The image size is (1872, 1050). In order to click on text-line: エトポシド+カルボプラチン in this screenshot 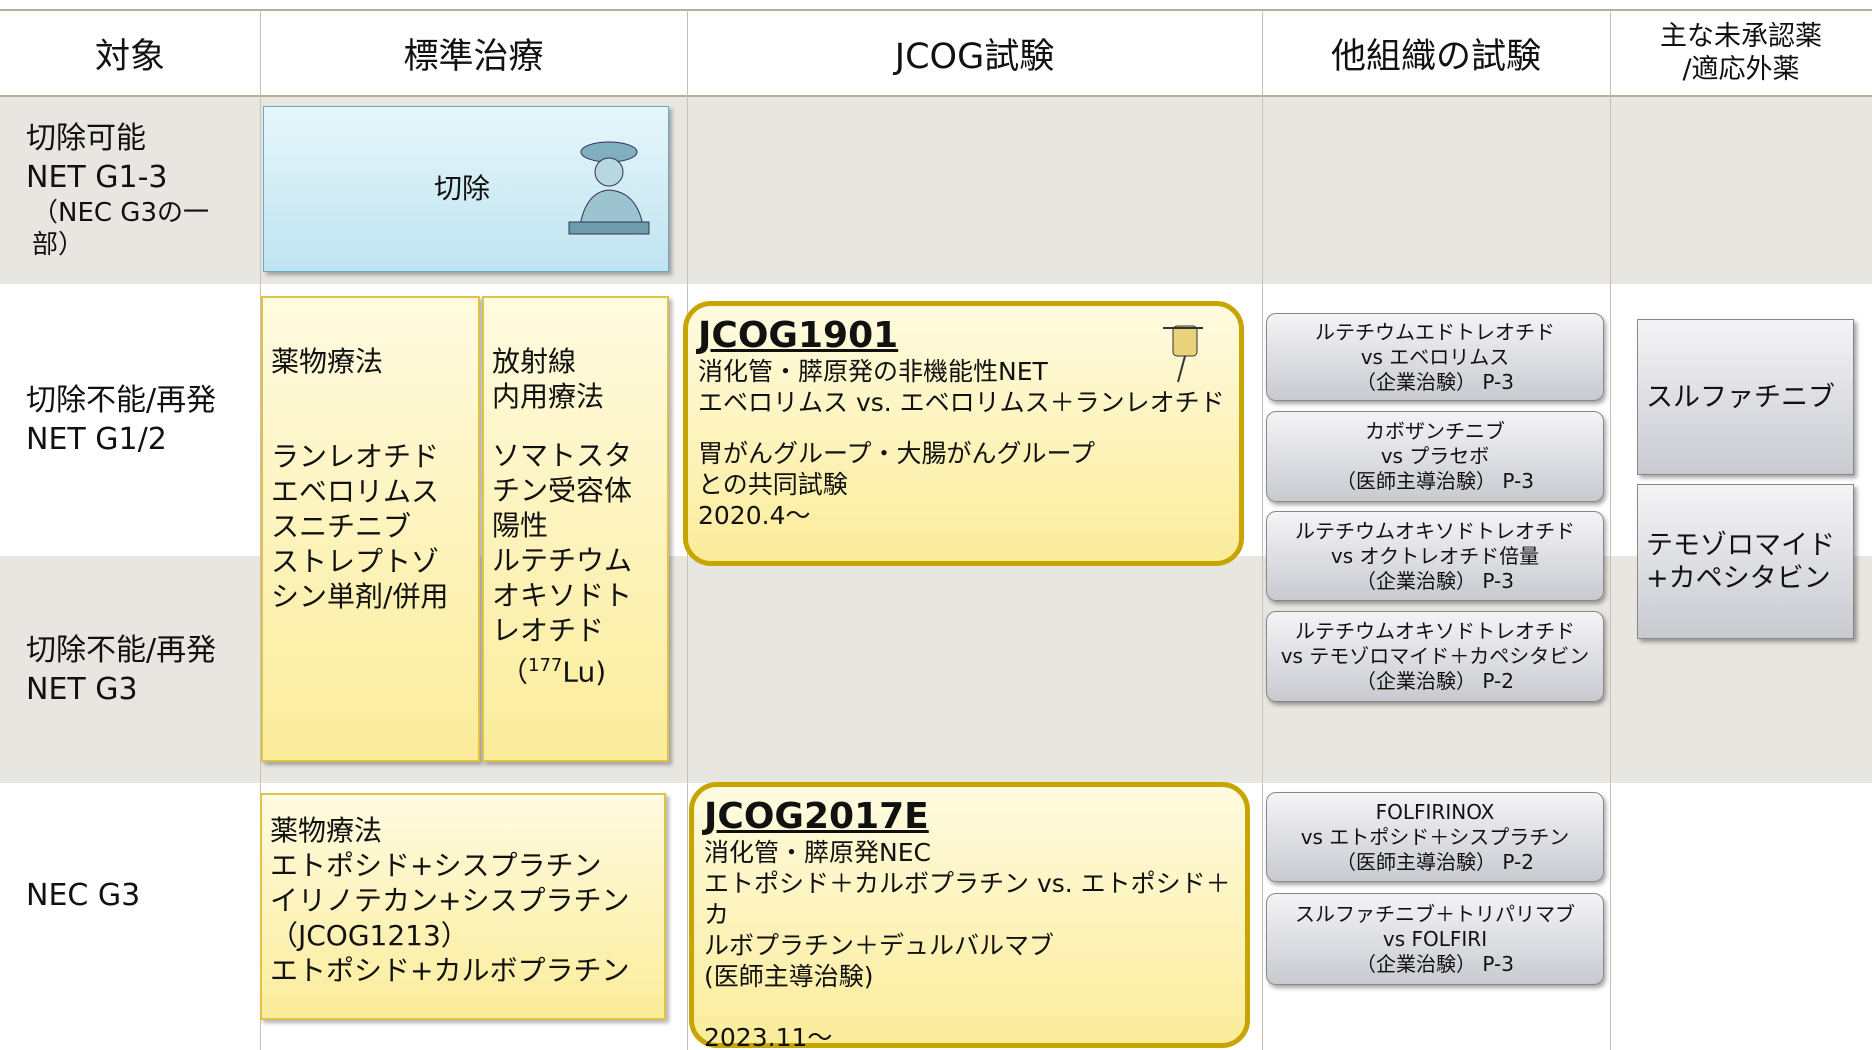, I will do `click(450, 970)`.